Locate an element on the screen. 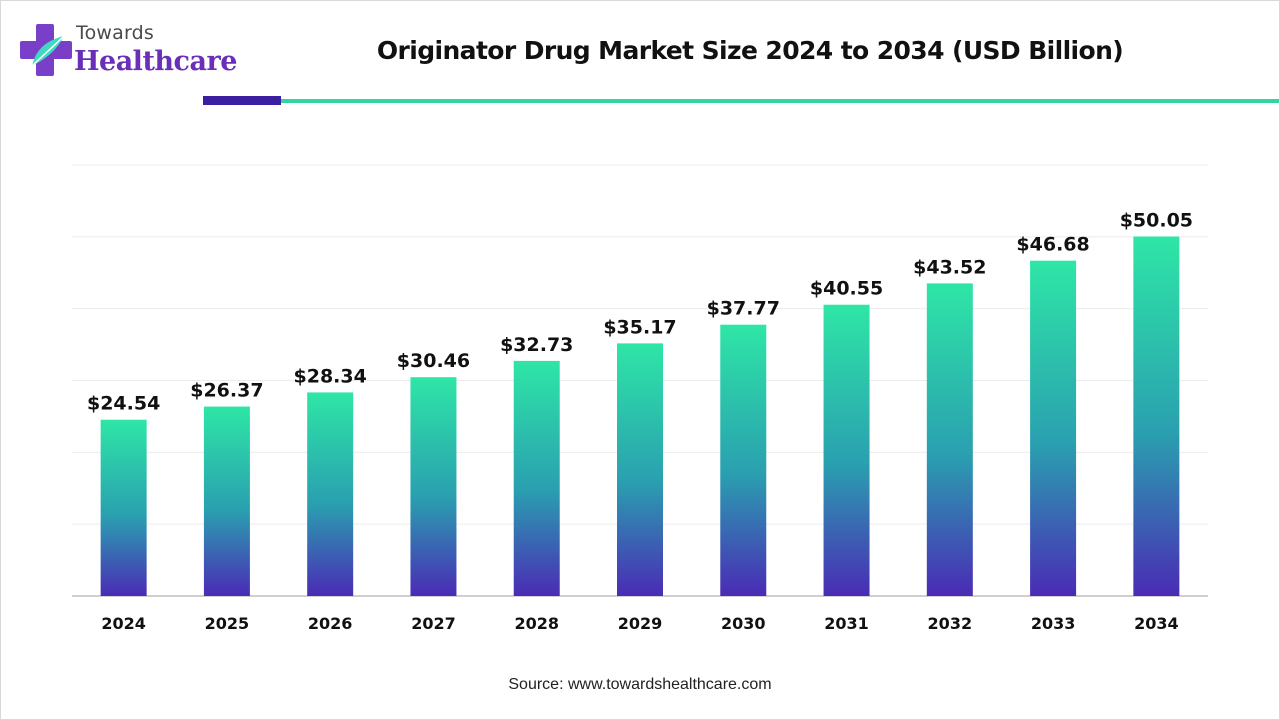  value-label-2030: $37.77 is located at coordinates (743, 309).